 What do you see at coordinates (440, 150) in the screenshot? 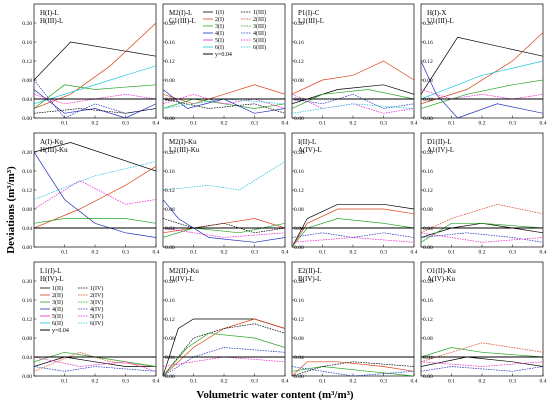
I see `panel-label: A1(IV)-L` at bounding box center [440, 150].